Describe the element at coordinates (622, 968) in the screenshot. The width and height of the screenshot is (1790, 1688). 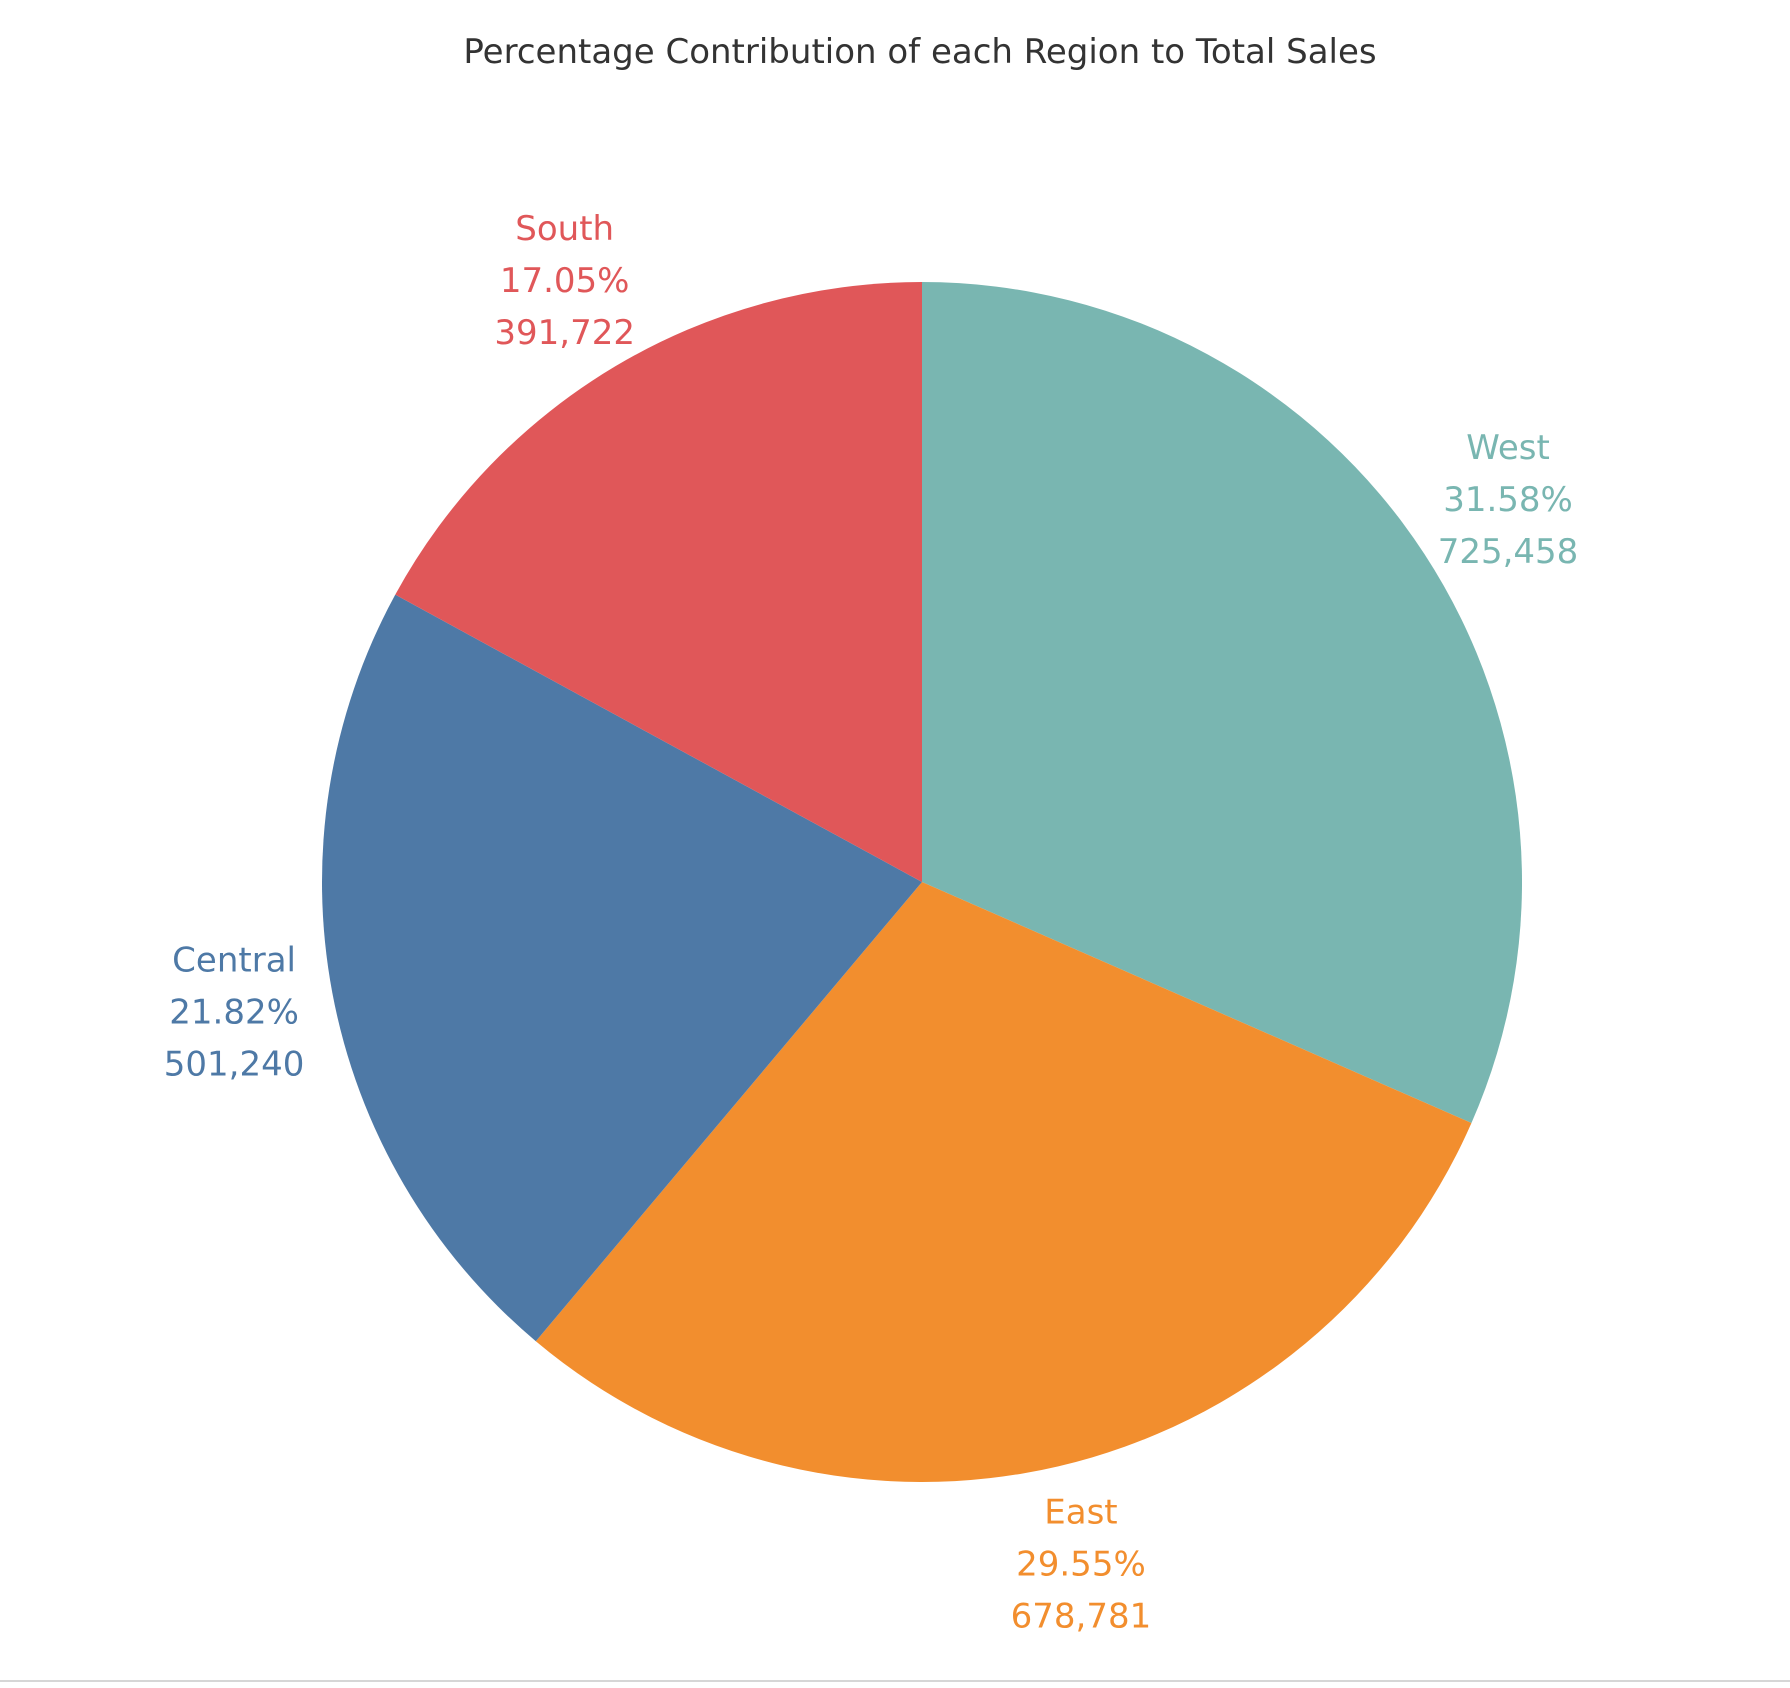
I see `pie-slice-central` at that location.